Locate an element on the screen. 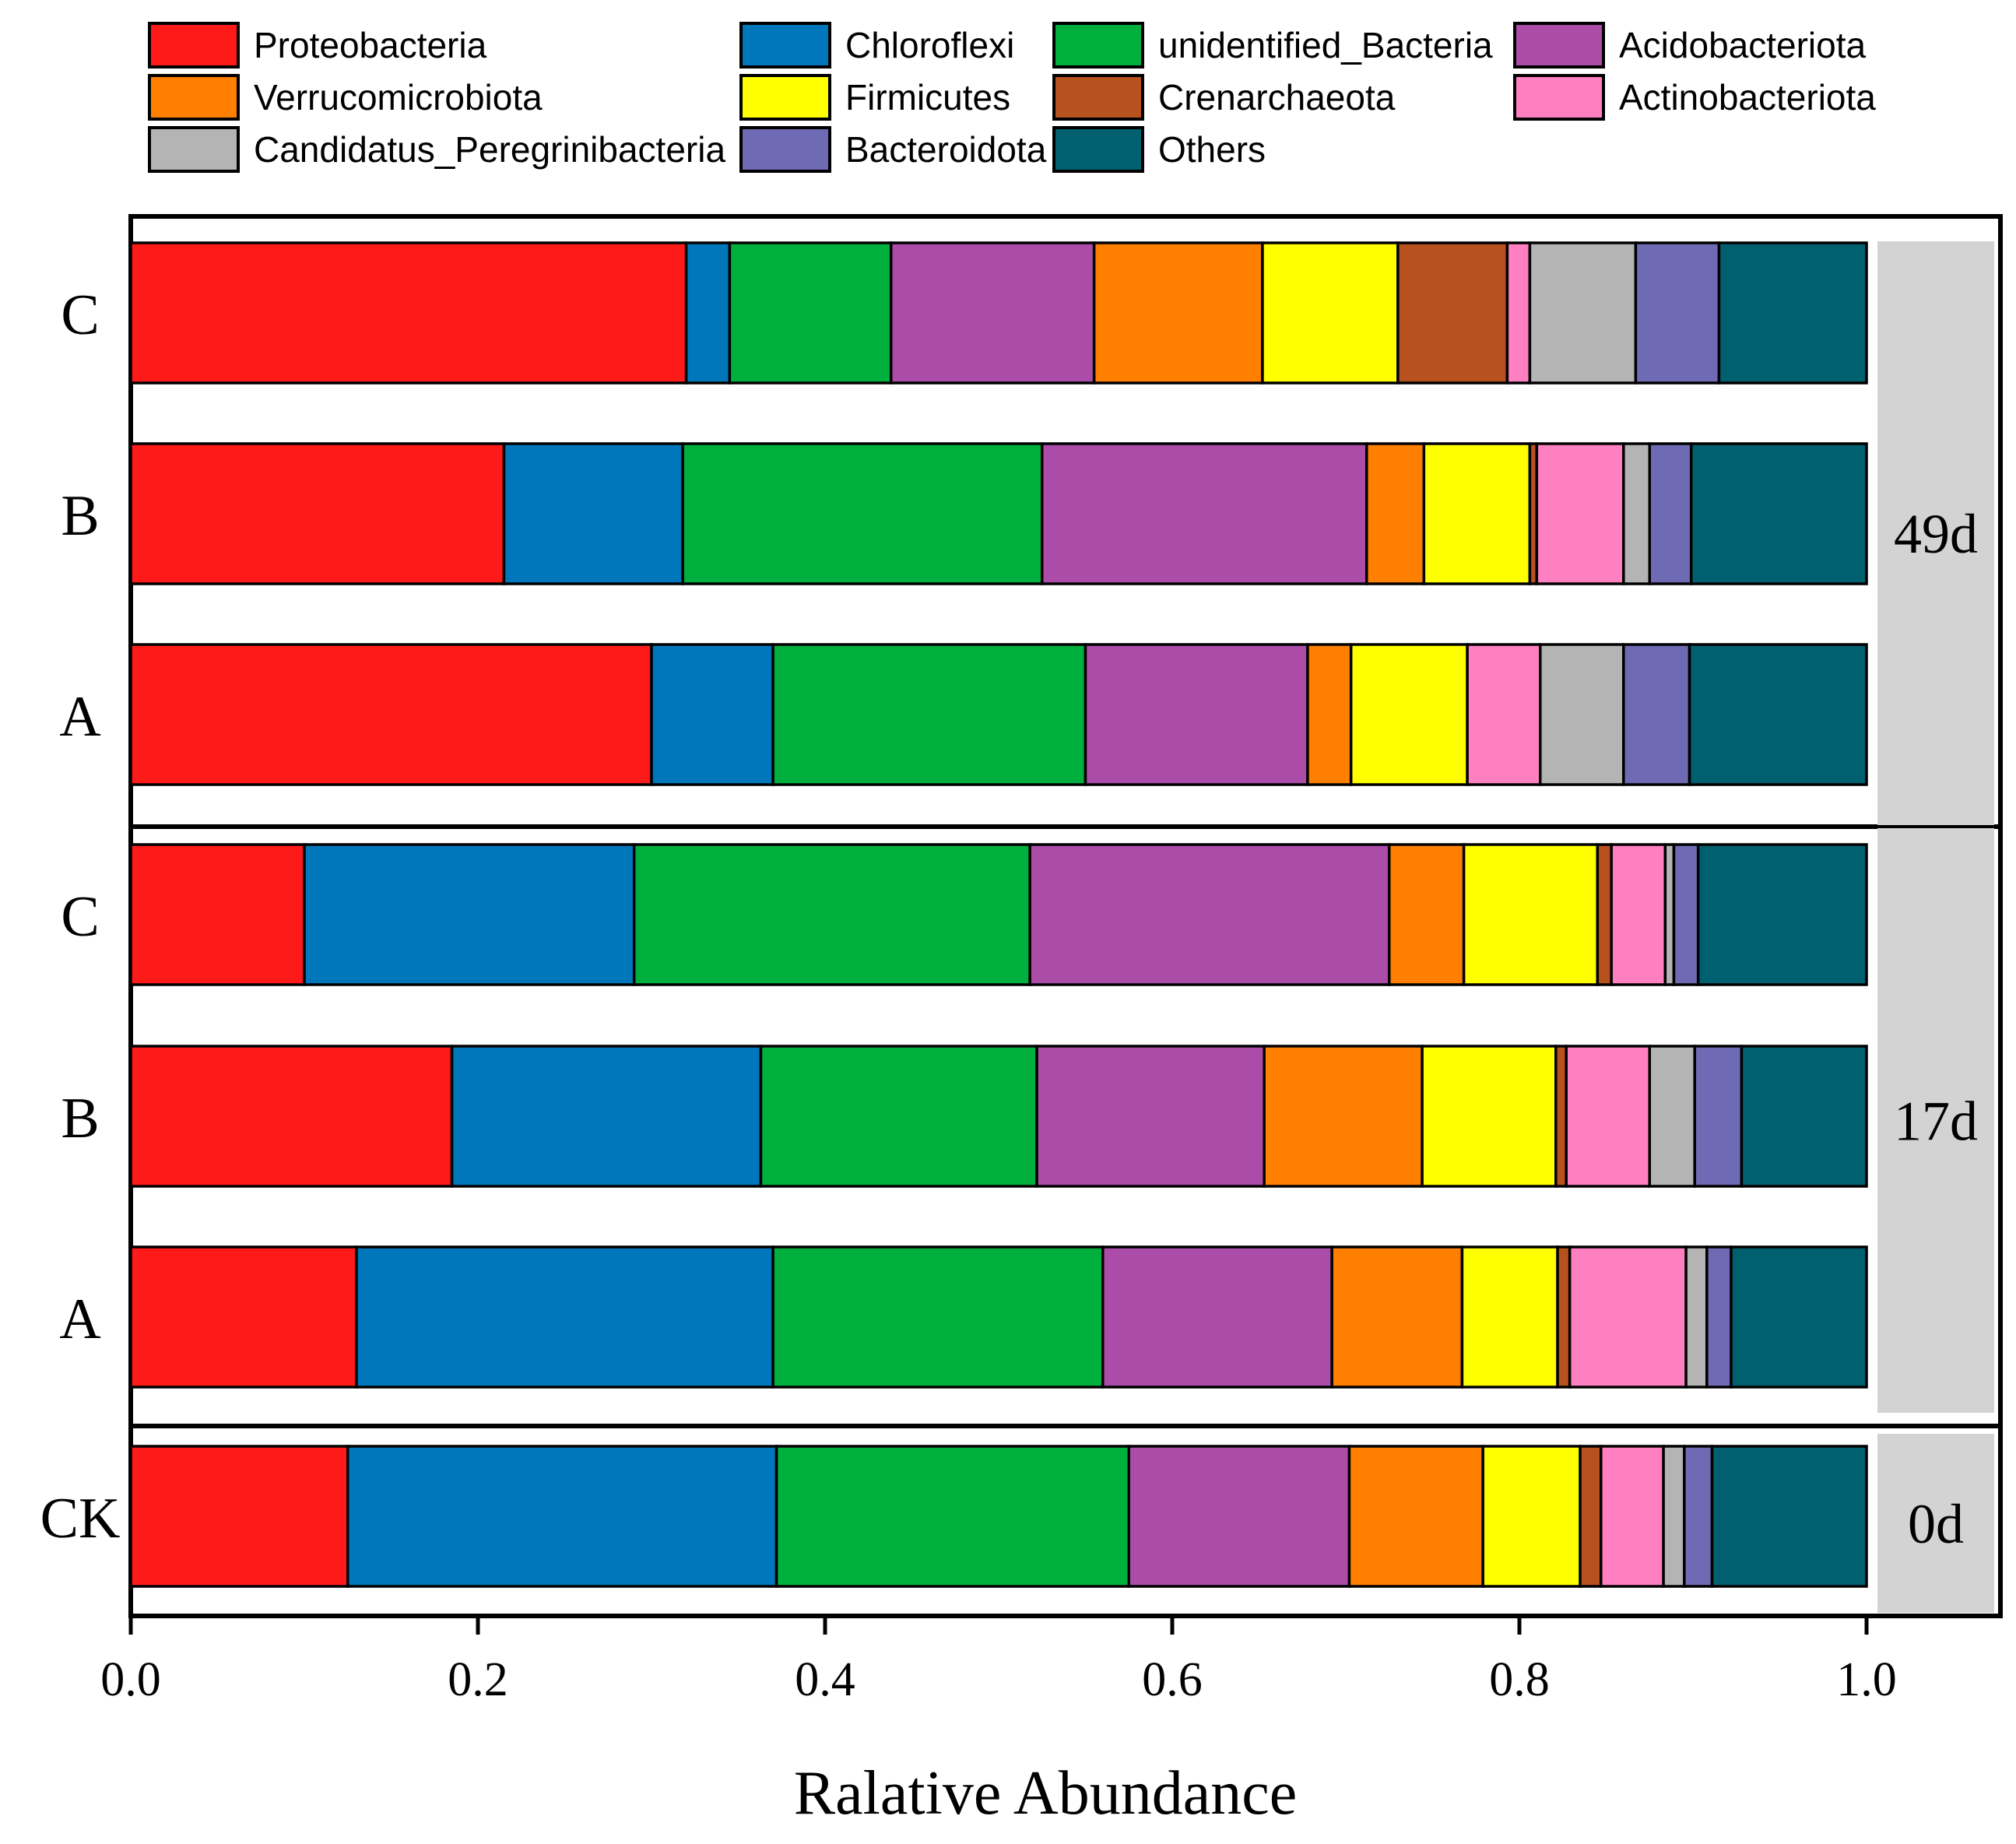 This screenshot has width=2016, height=1844. row-label-b-4: B is located at coordinates (80, 1118).